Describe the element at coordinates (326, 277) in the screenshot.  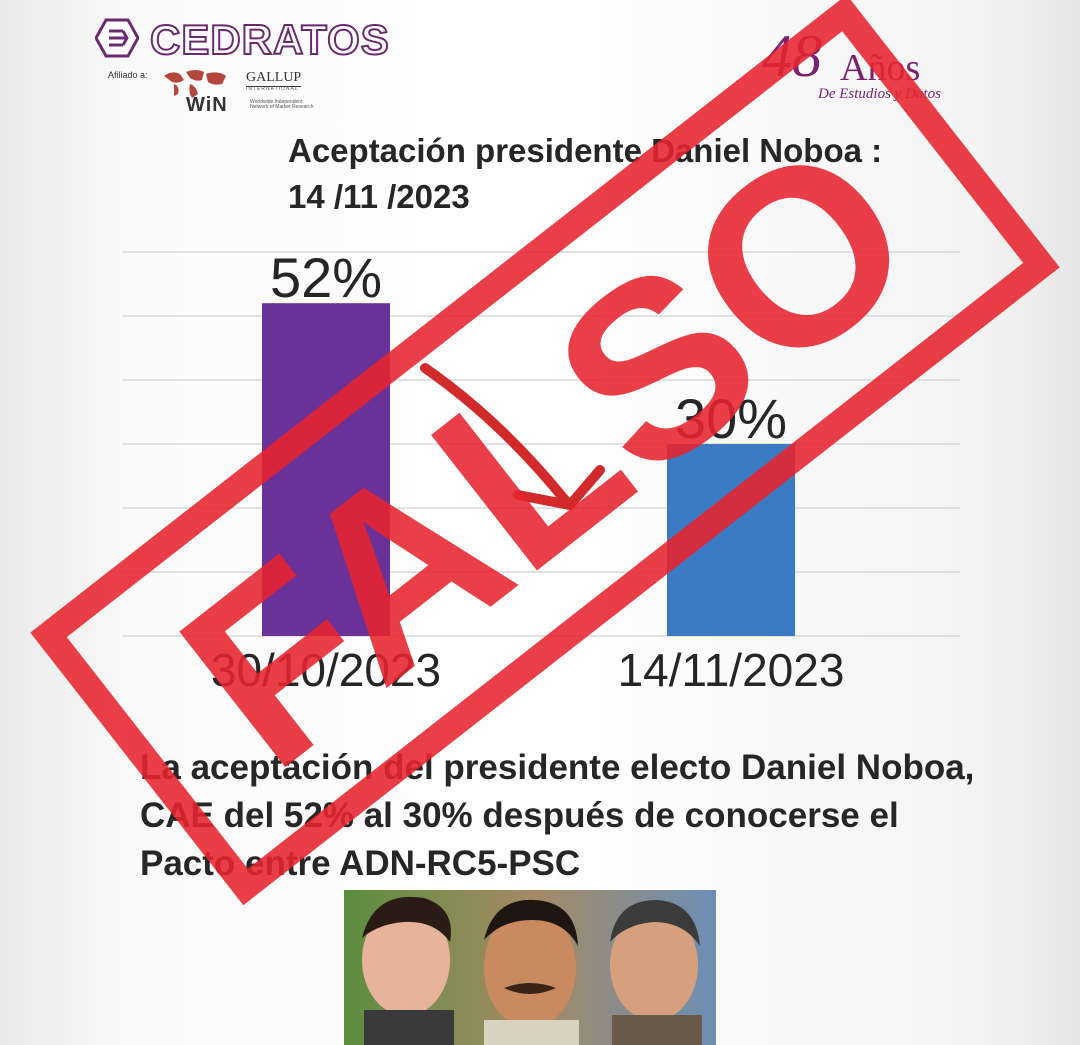
I see `data-label-1: 52%` at that location.